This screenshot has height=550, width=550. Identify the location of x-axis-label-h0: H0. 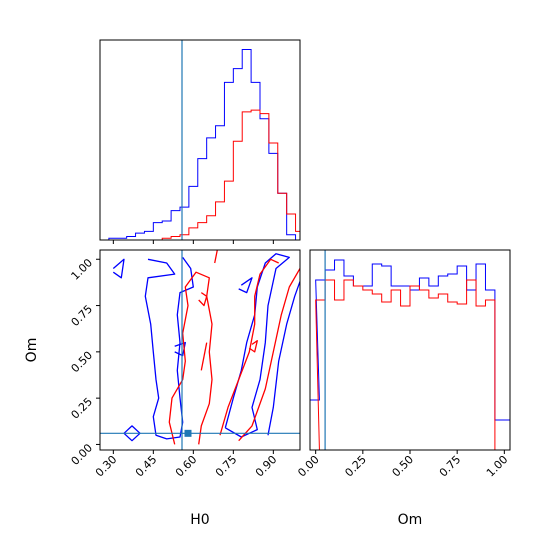
(199, 520).